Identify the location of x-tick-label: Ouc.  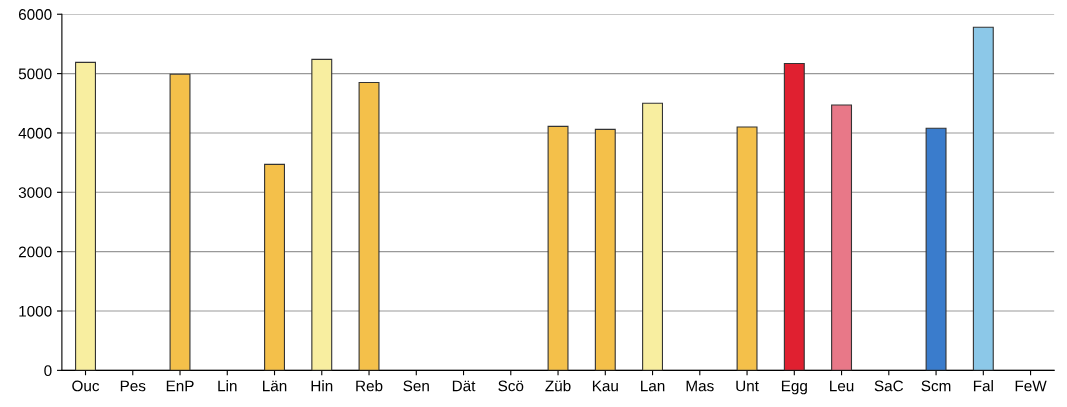
(86, 386).